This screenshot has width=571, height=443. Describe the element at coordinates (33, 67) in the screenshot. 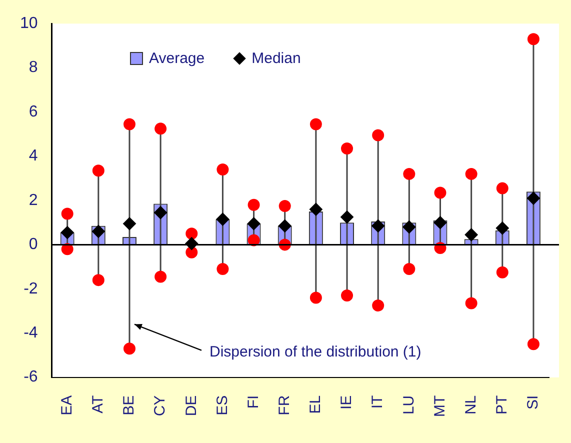

I see `y-tick-label: 8` at that location.